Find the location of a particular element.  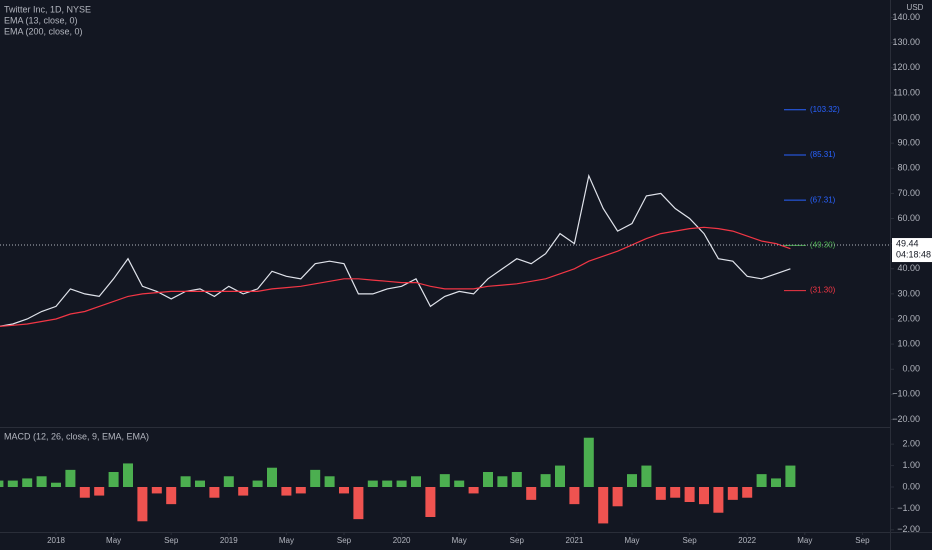

y-tick-label: 140.00 is located at coordinates (906, 17).